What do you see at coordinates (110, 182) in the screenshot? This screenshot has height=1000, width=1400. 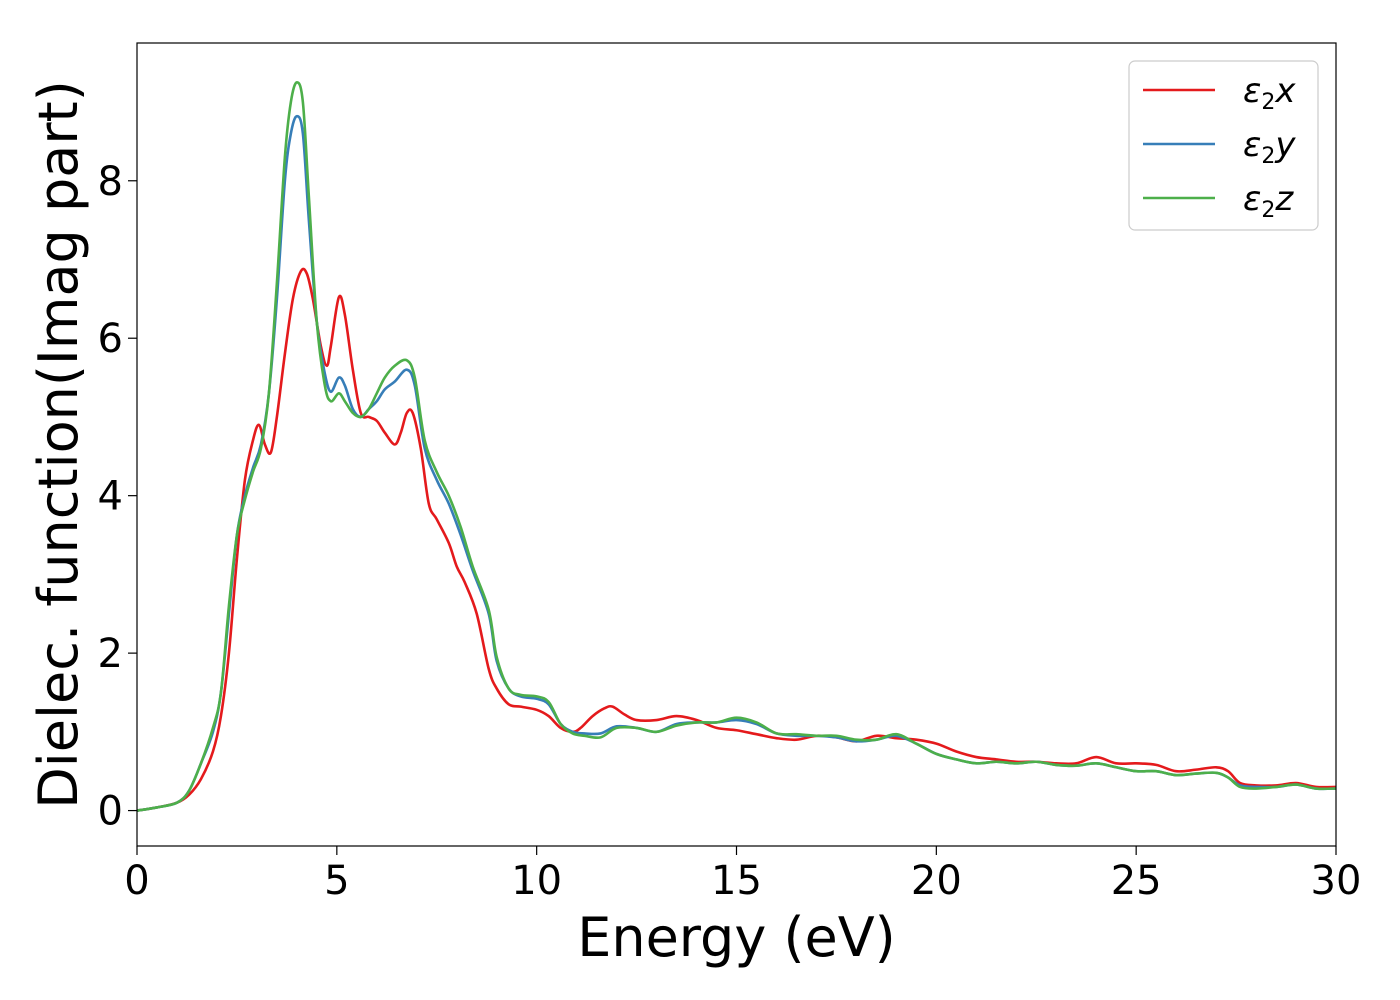 I see `y-tick-label: 8` at bounding box center [110, 182].